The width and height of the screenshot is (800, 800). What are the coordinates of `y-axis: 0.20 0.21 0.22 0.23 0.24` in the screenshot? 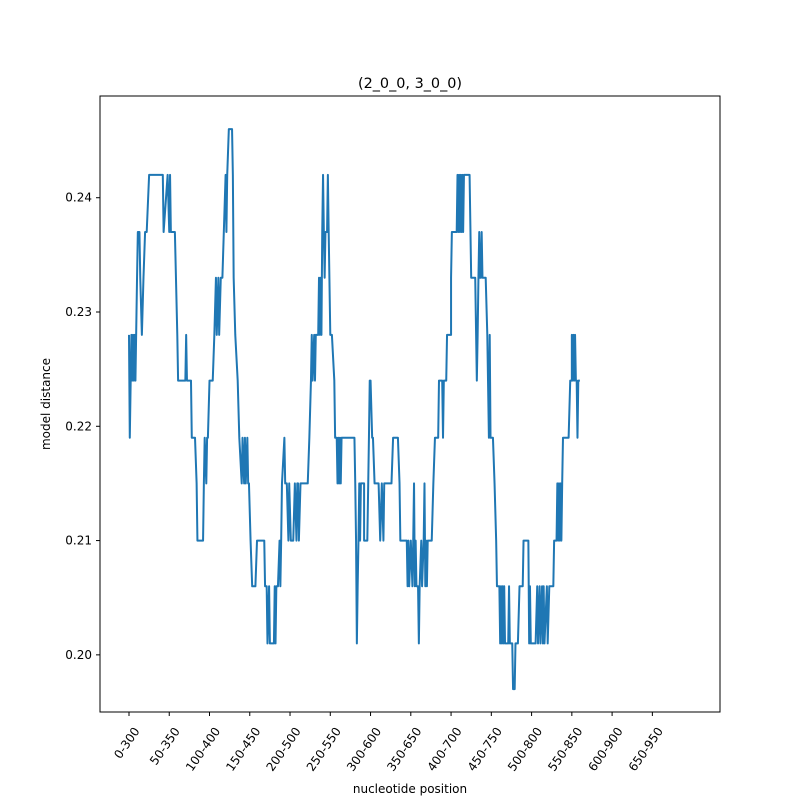 It's located at (82, 426).